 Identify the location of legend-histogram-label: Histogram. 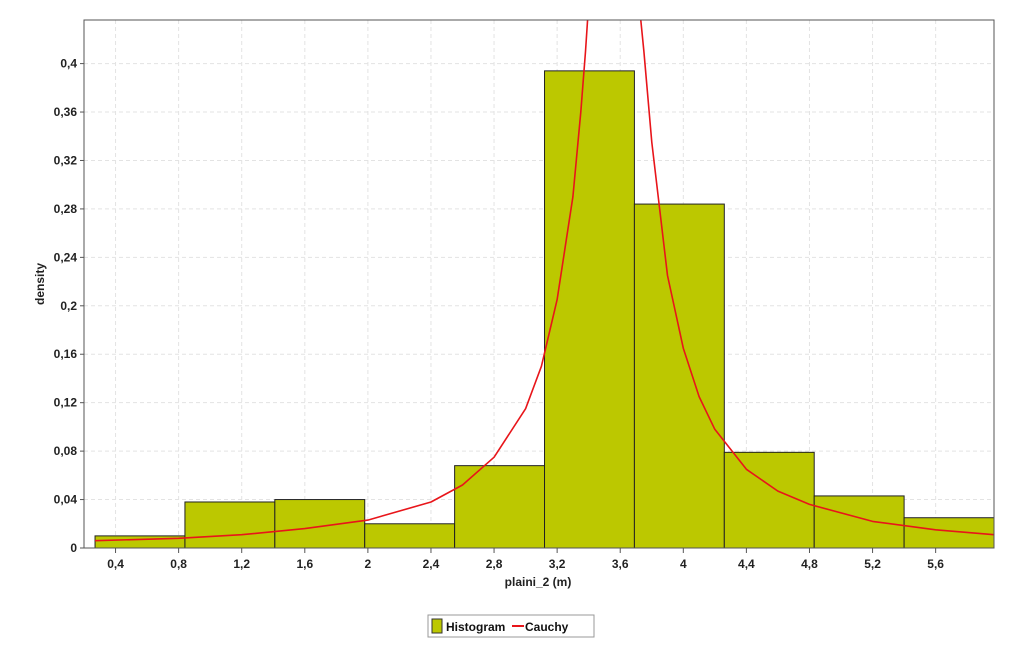
(475, 627).